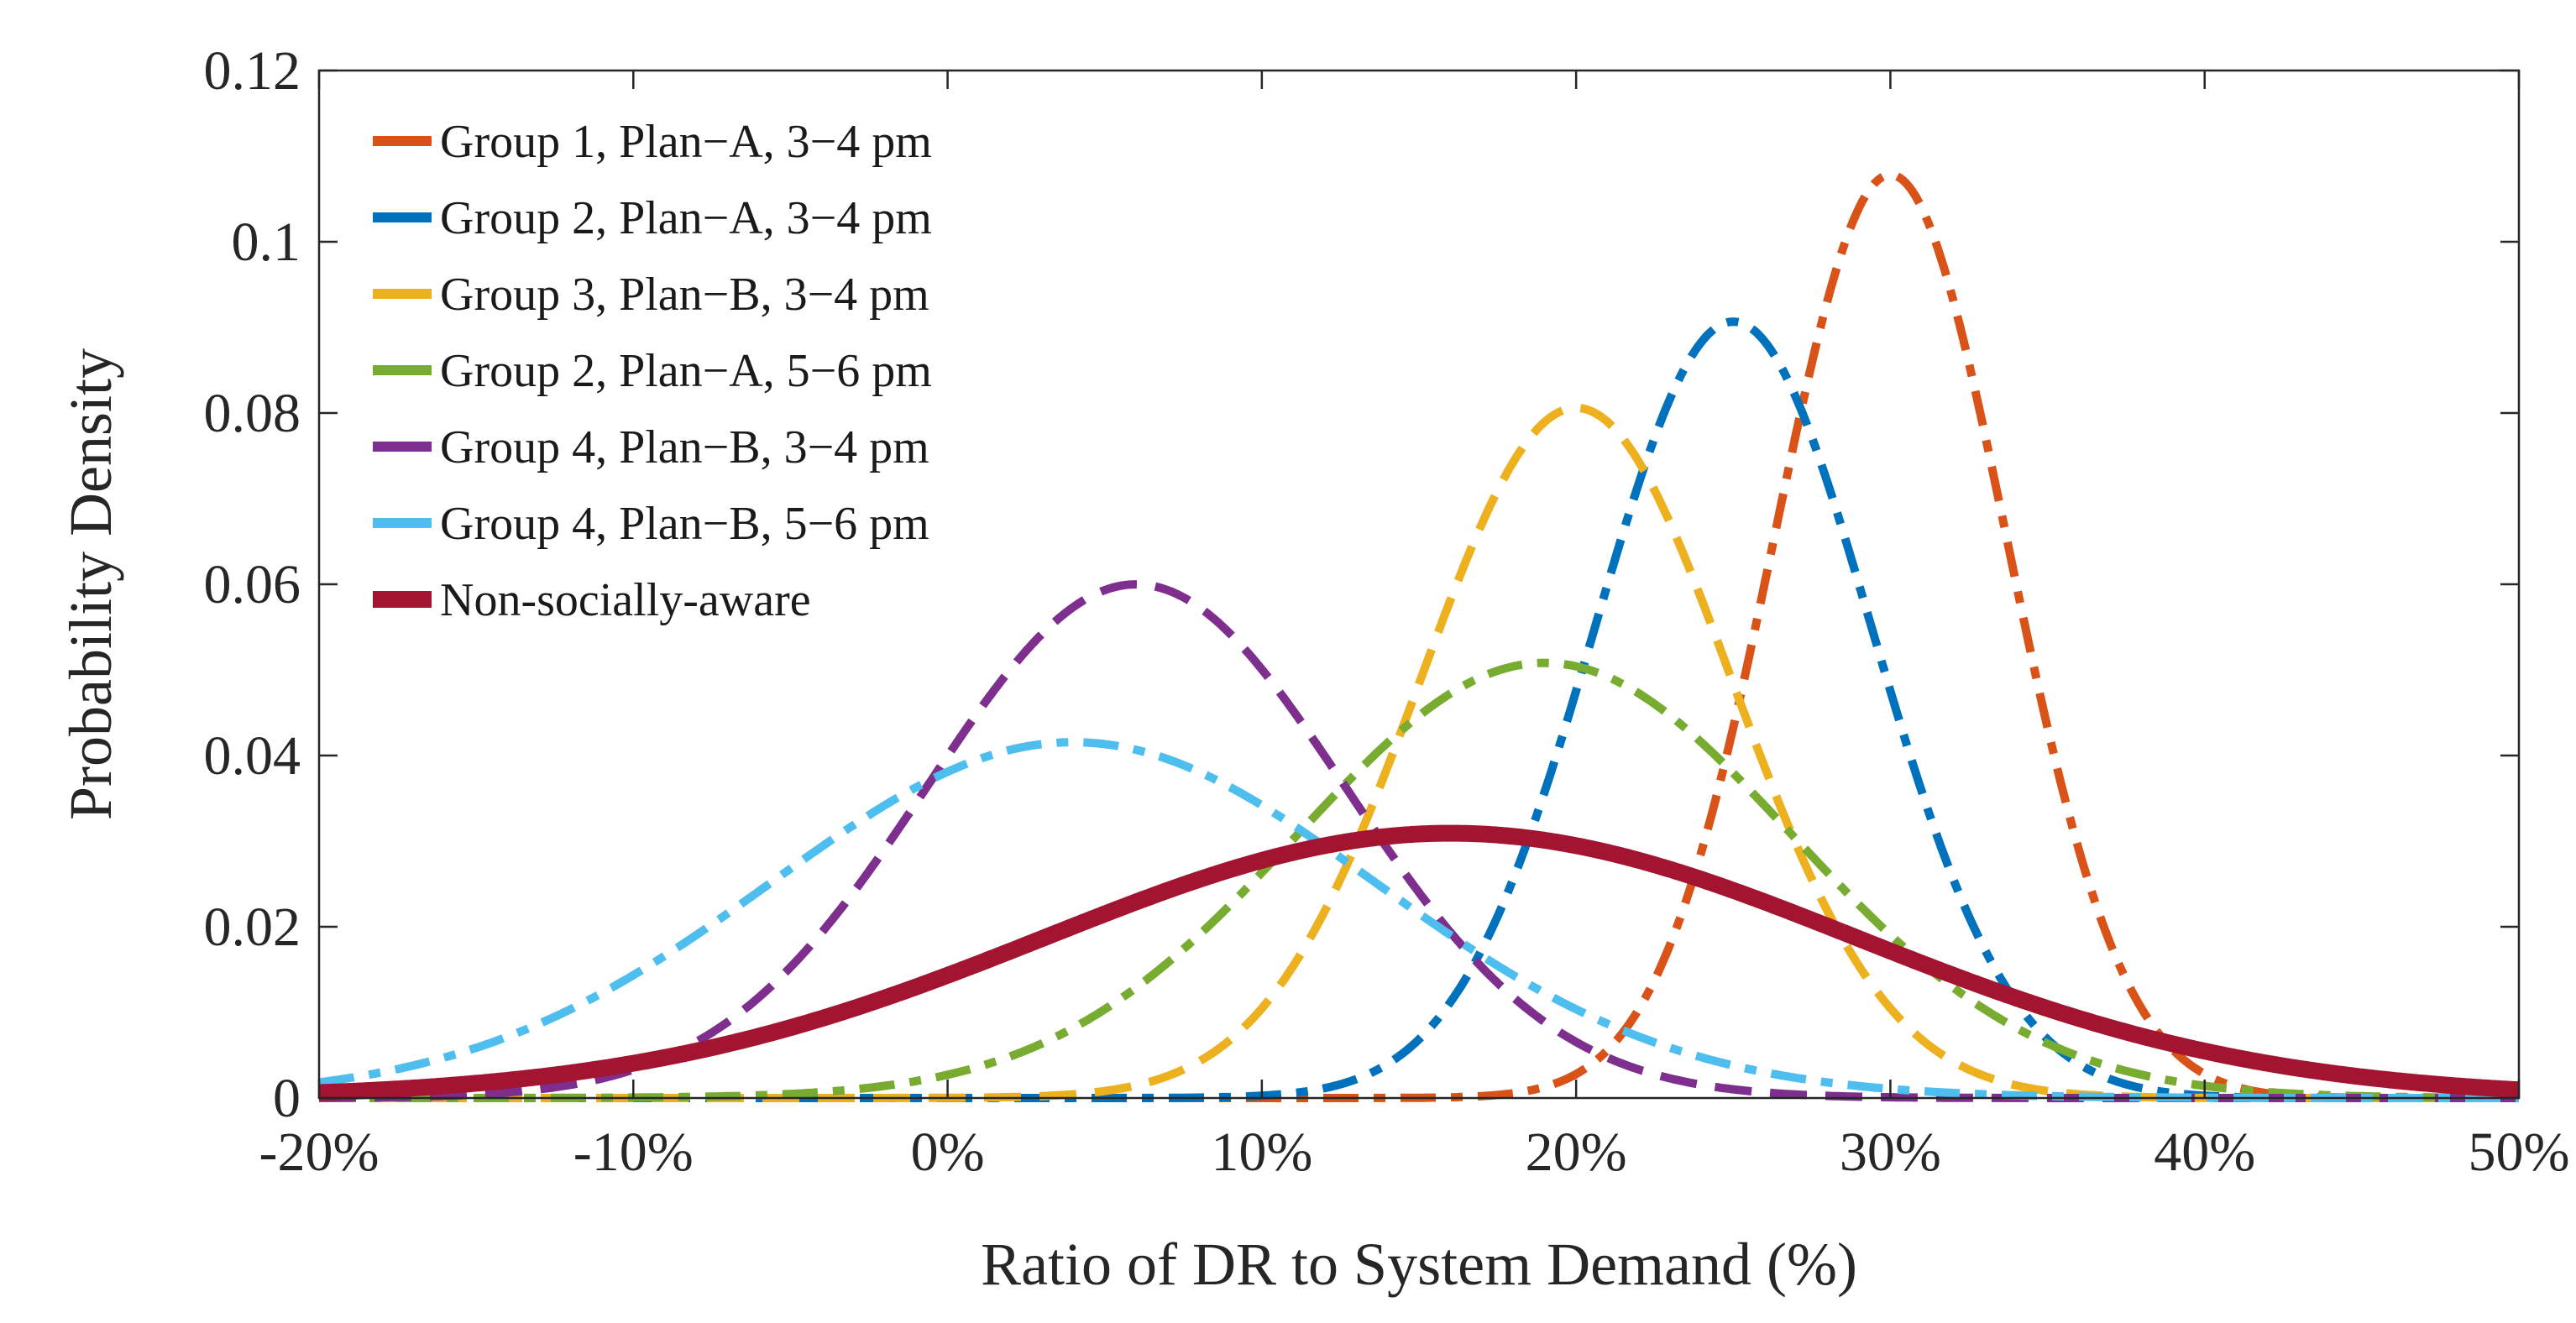 The width and height of the screenshot is (2576, 1323). Describe the element at coordinates (253, 71) in the screenshot. I see `y-tick-label: 0.12` at that location.